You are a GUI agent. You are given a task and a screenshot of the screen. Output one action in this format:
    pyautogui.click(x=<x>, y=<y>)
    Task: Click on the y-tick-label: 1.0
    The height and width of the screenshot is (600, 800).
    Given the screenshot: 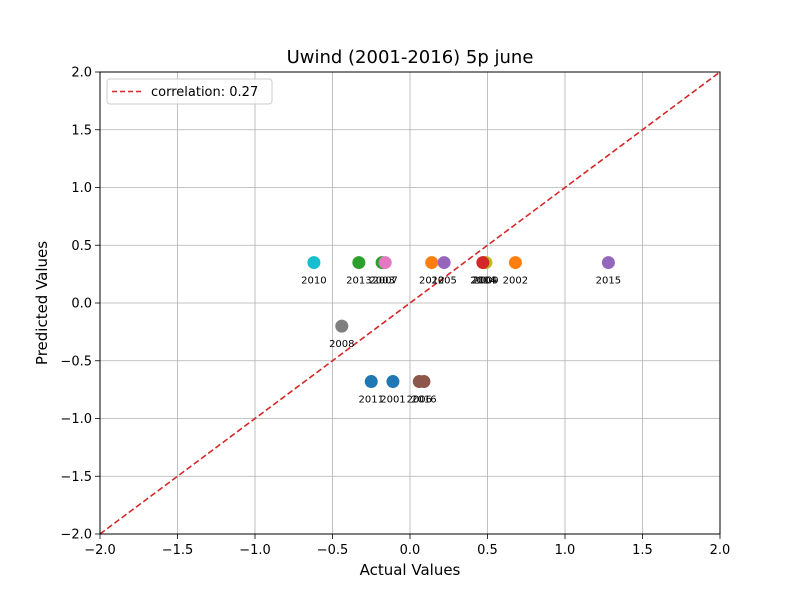 What is the action you would take?
    pyautogui.click(x=81, y=188)
    